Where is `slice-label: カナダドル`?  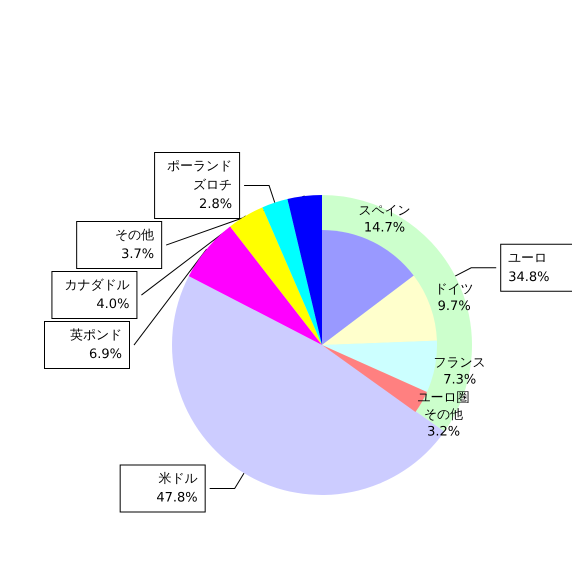
slice-label: カナダドル is located at coordinates (97, 286).